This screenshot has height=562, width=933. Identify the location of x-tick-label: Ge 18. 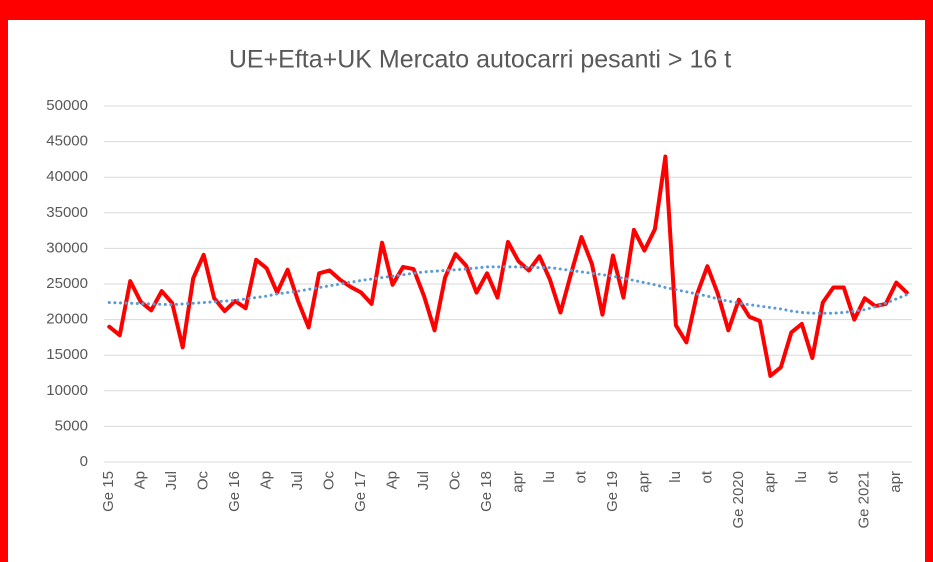
(486, 491).